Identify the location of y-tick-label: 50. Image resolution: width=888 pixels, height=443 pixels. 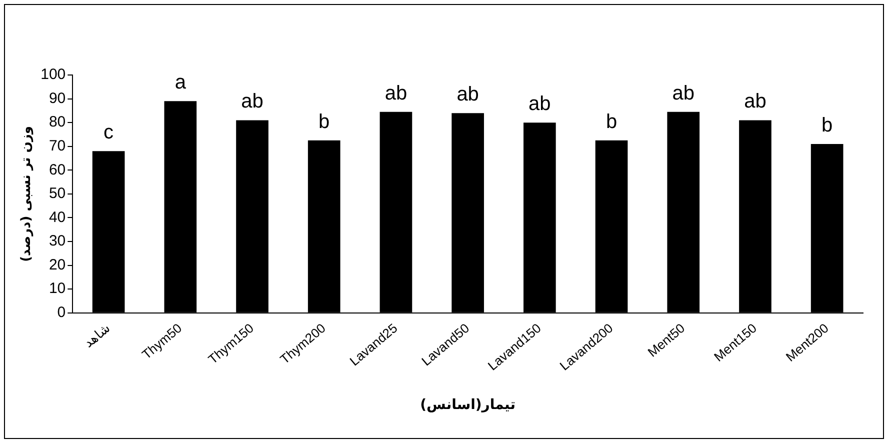
(57, 193).